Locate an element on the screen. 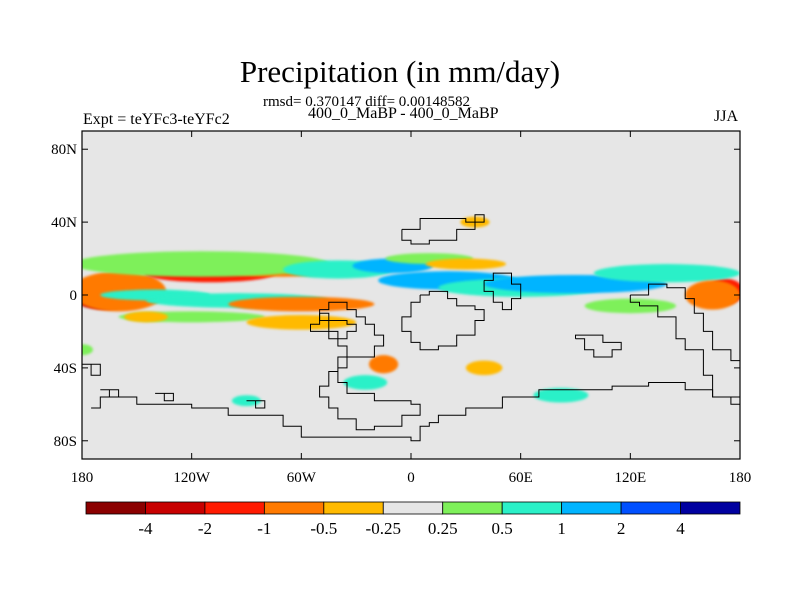  lon-tick-label-2: 60W is located at coordinates (302, 478).